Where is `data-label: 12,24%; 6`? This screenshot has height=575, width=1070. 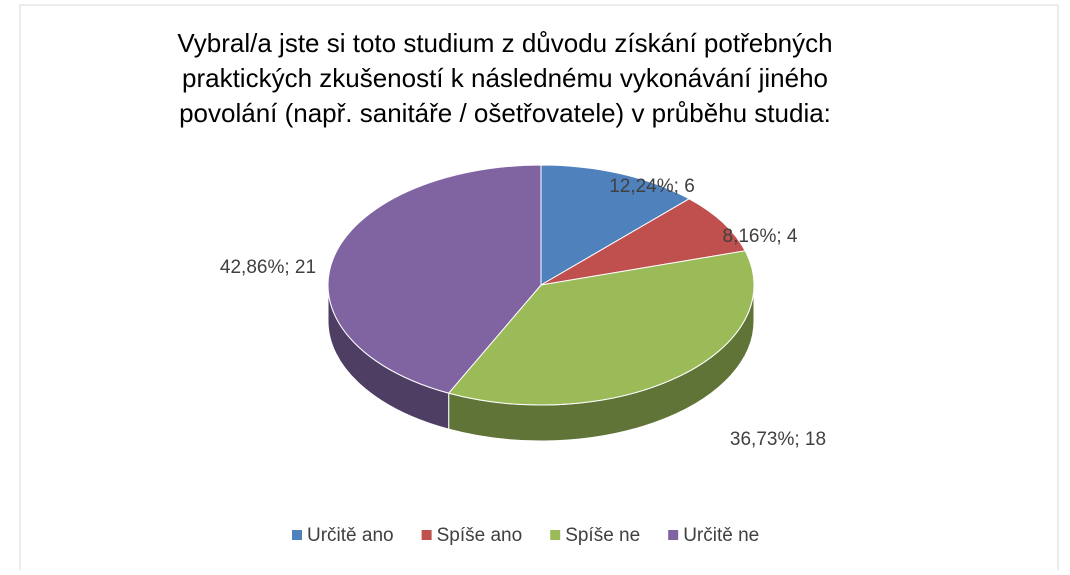
data-label: 12,24%; 6 is located at coordinates (652, 186).